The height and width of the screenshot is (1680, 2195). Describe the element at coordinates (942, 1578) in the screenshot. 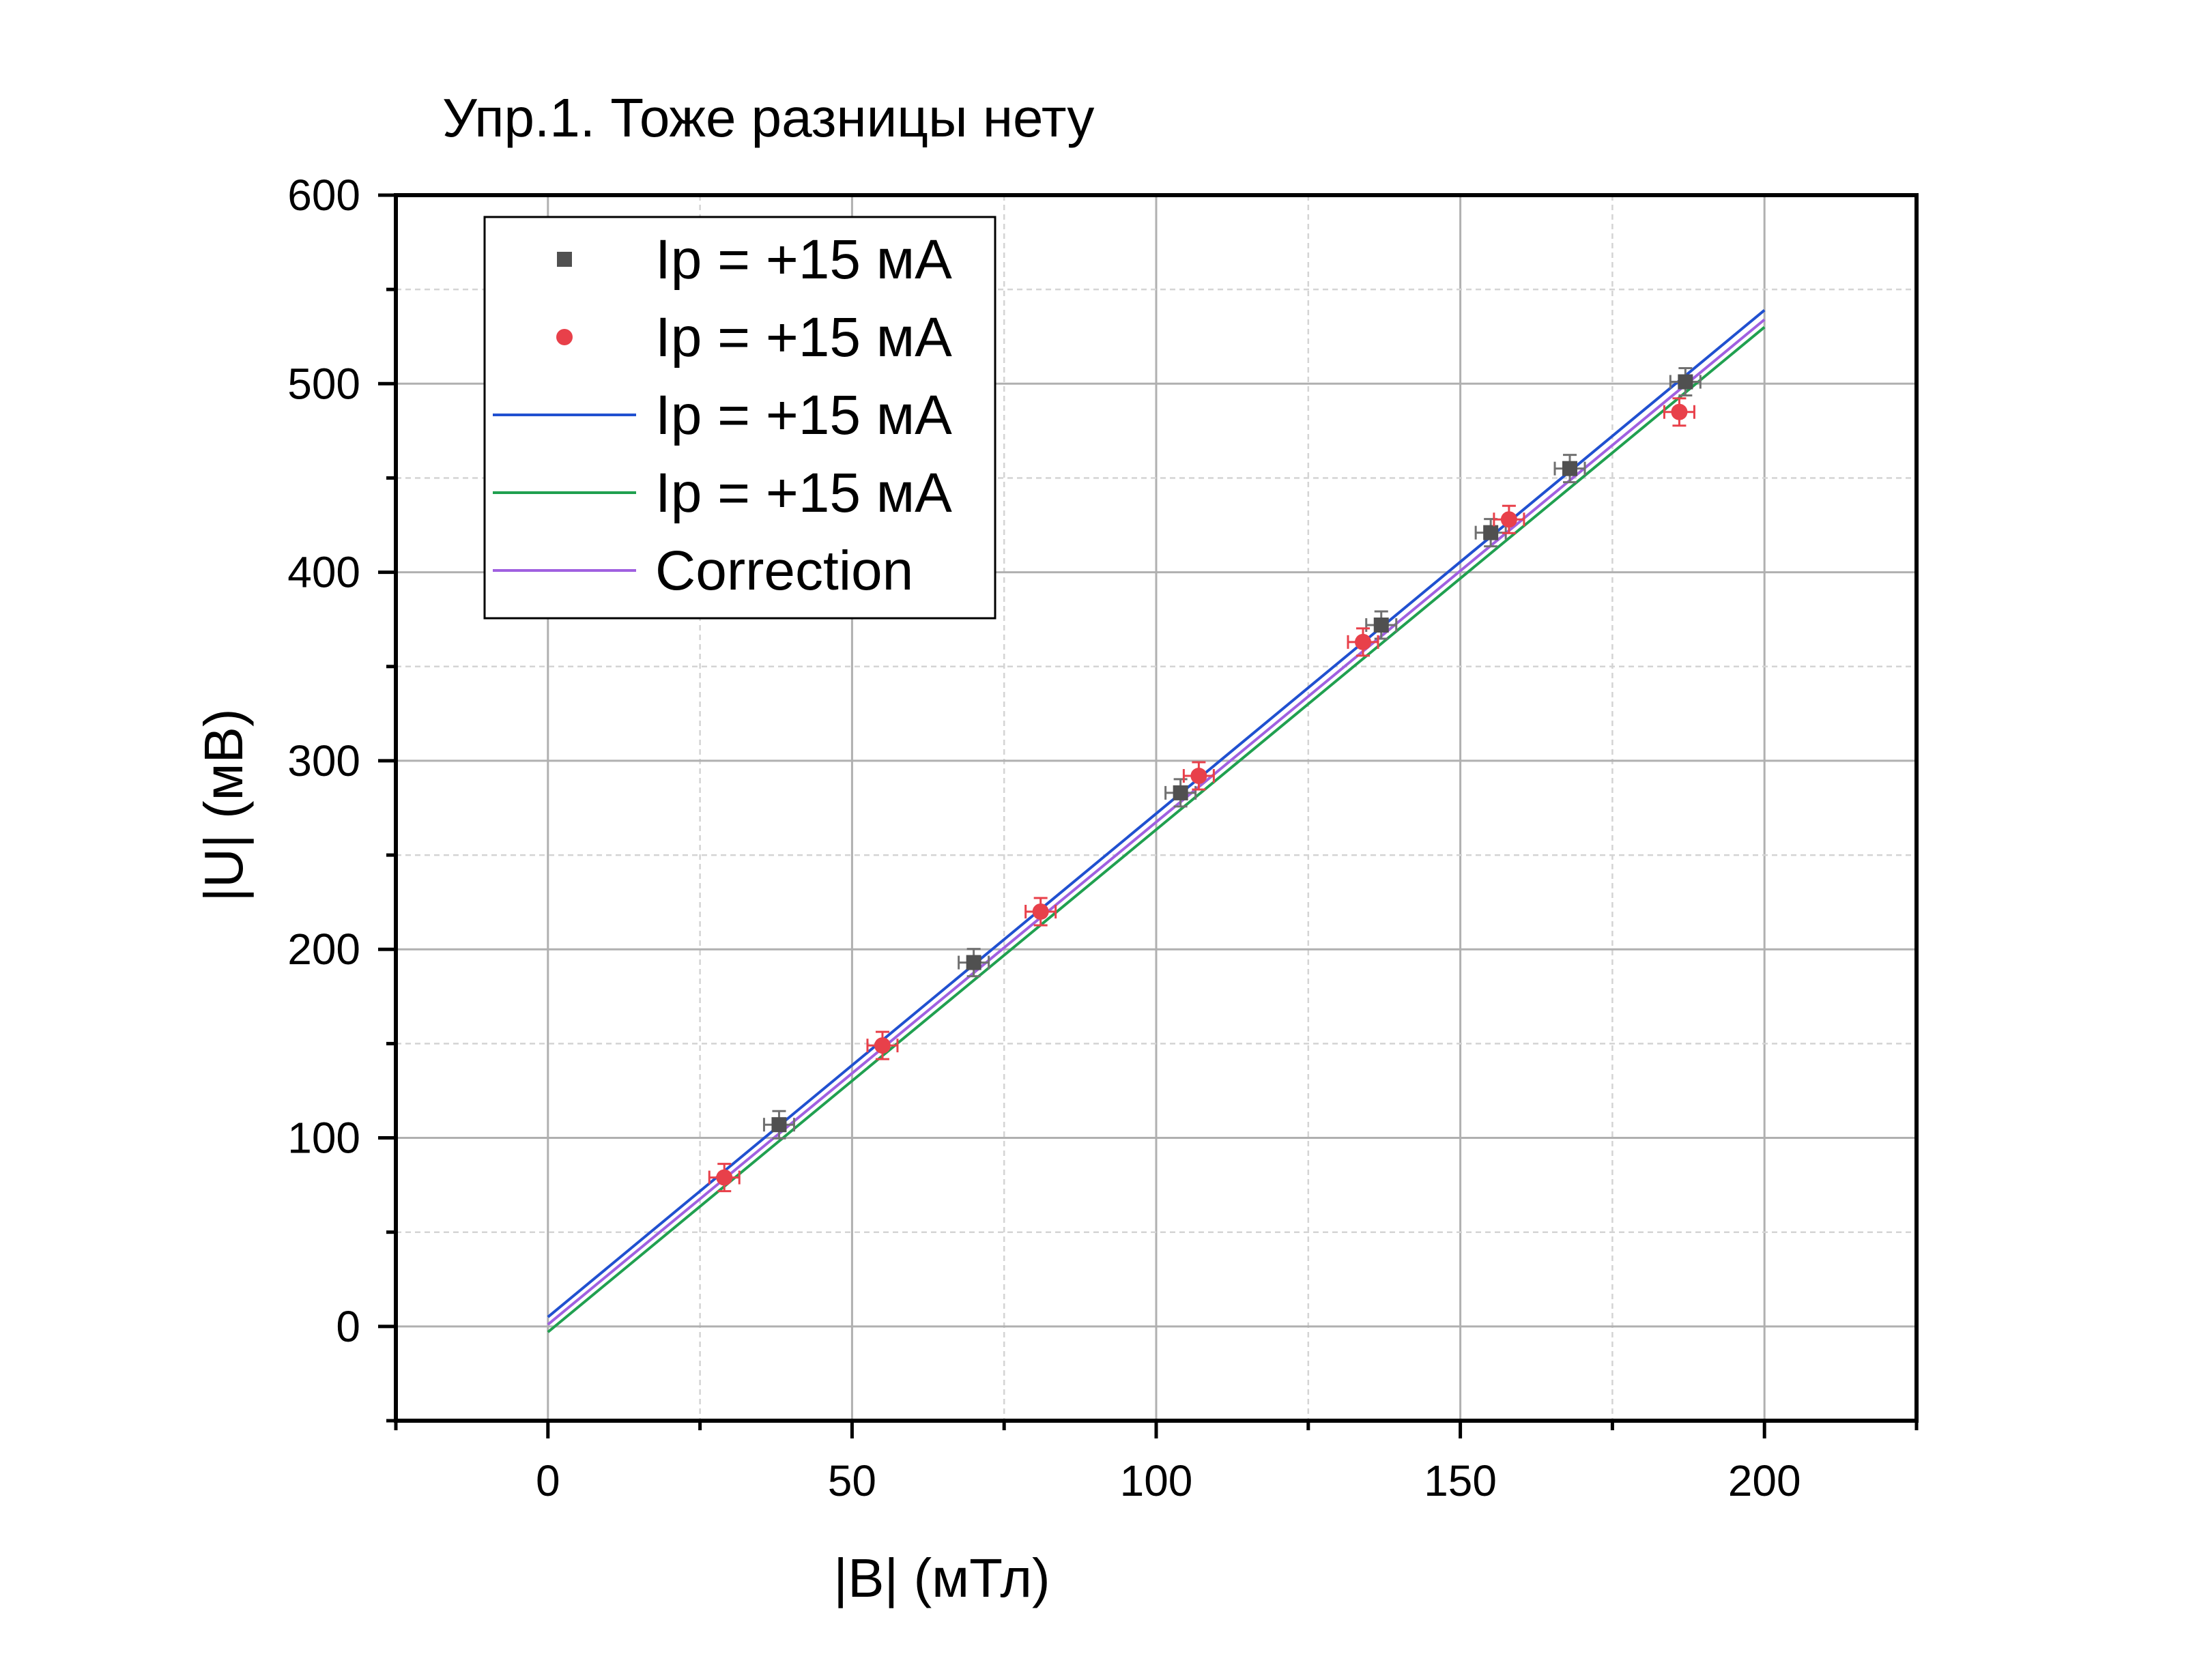

I see `x-axis-title: |B| (мТл)` at that location.